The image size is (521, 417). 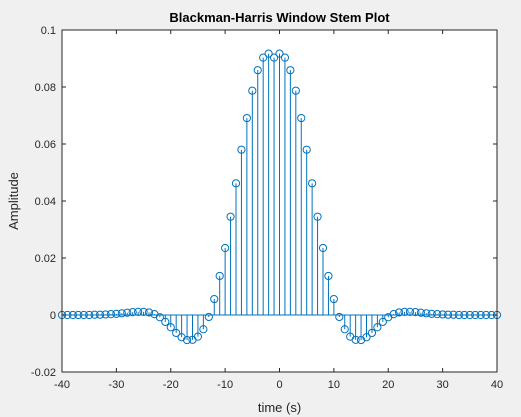 I want to click on x-tick-label: 20, so click(x=388, y=385).